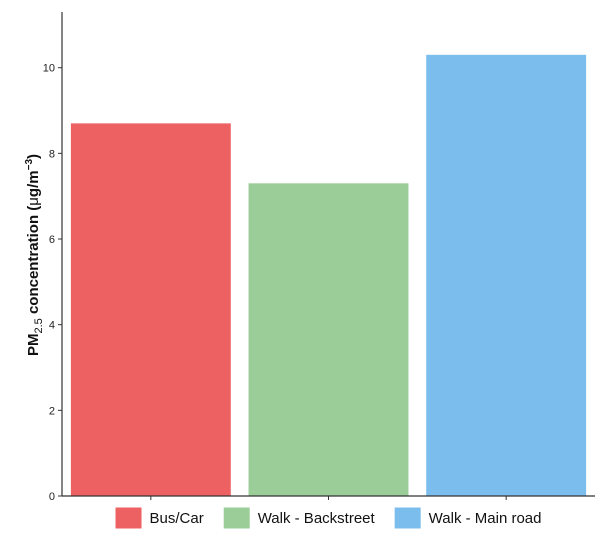  I want to click on y-tick-label: 0, so click(52, 497).